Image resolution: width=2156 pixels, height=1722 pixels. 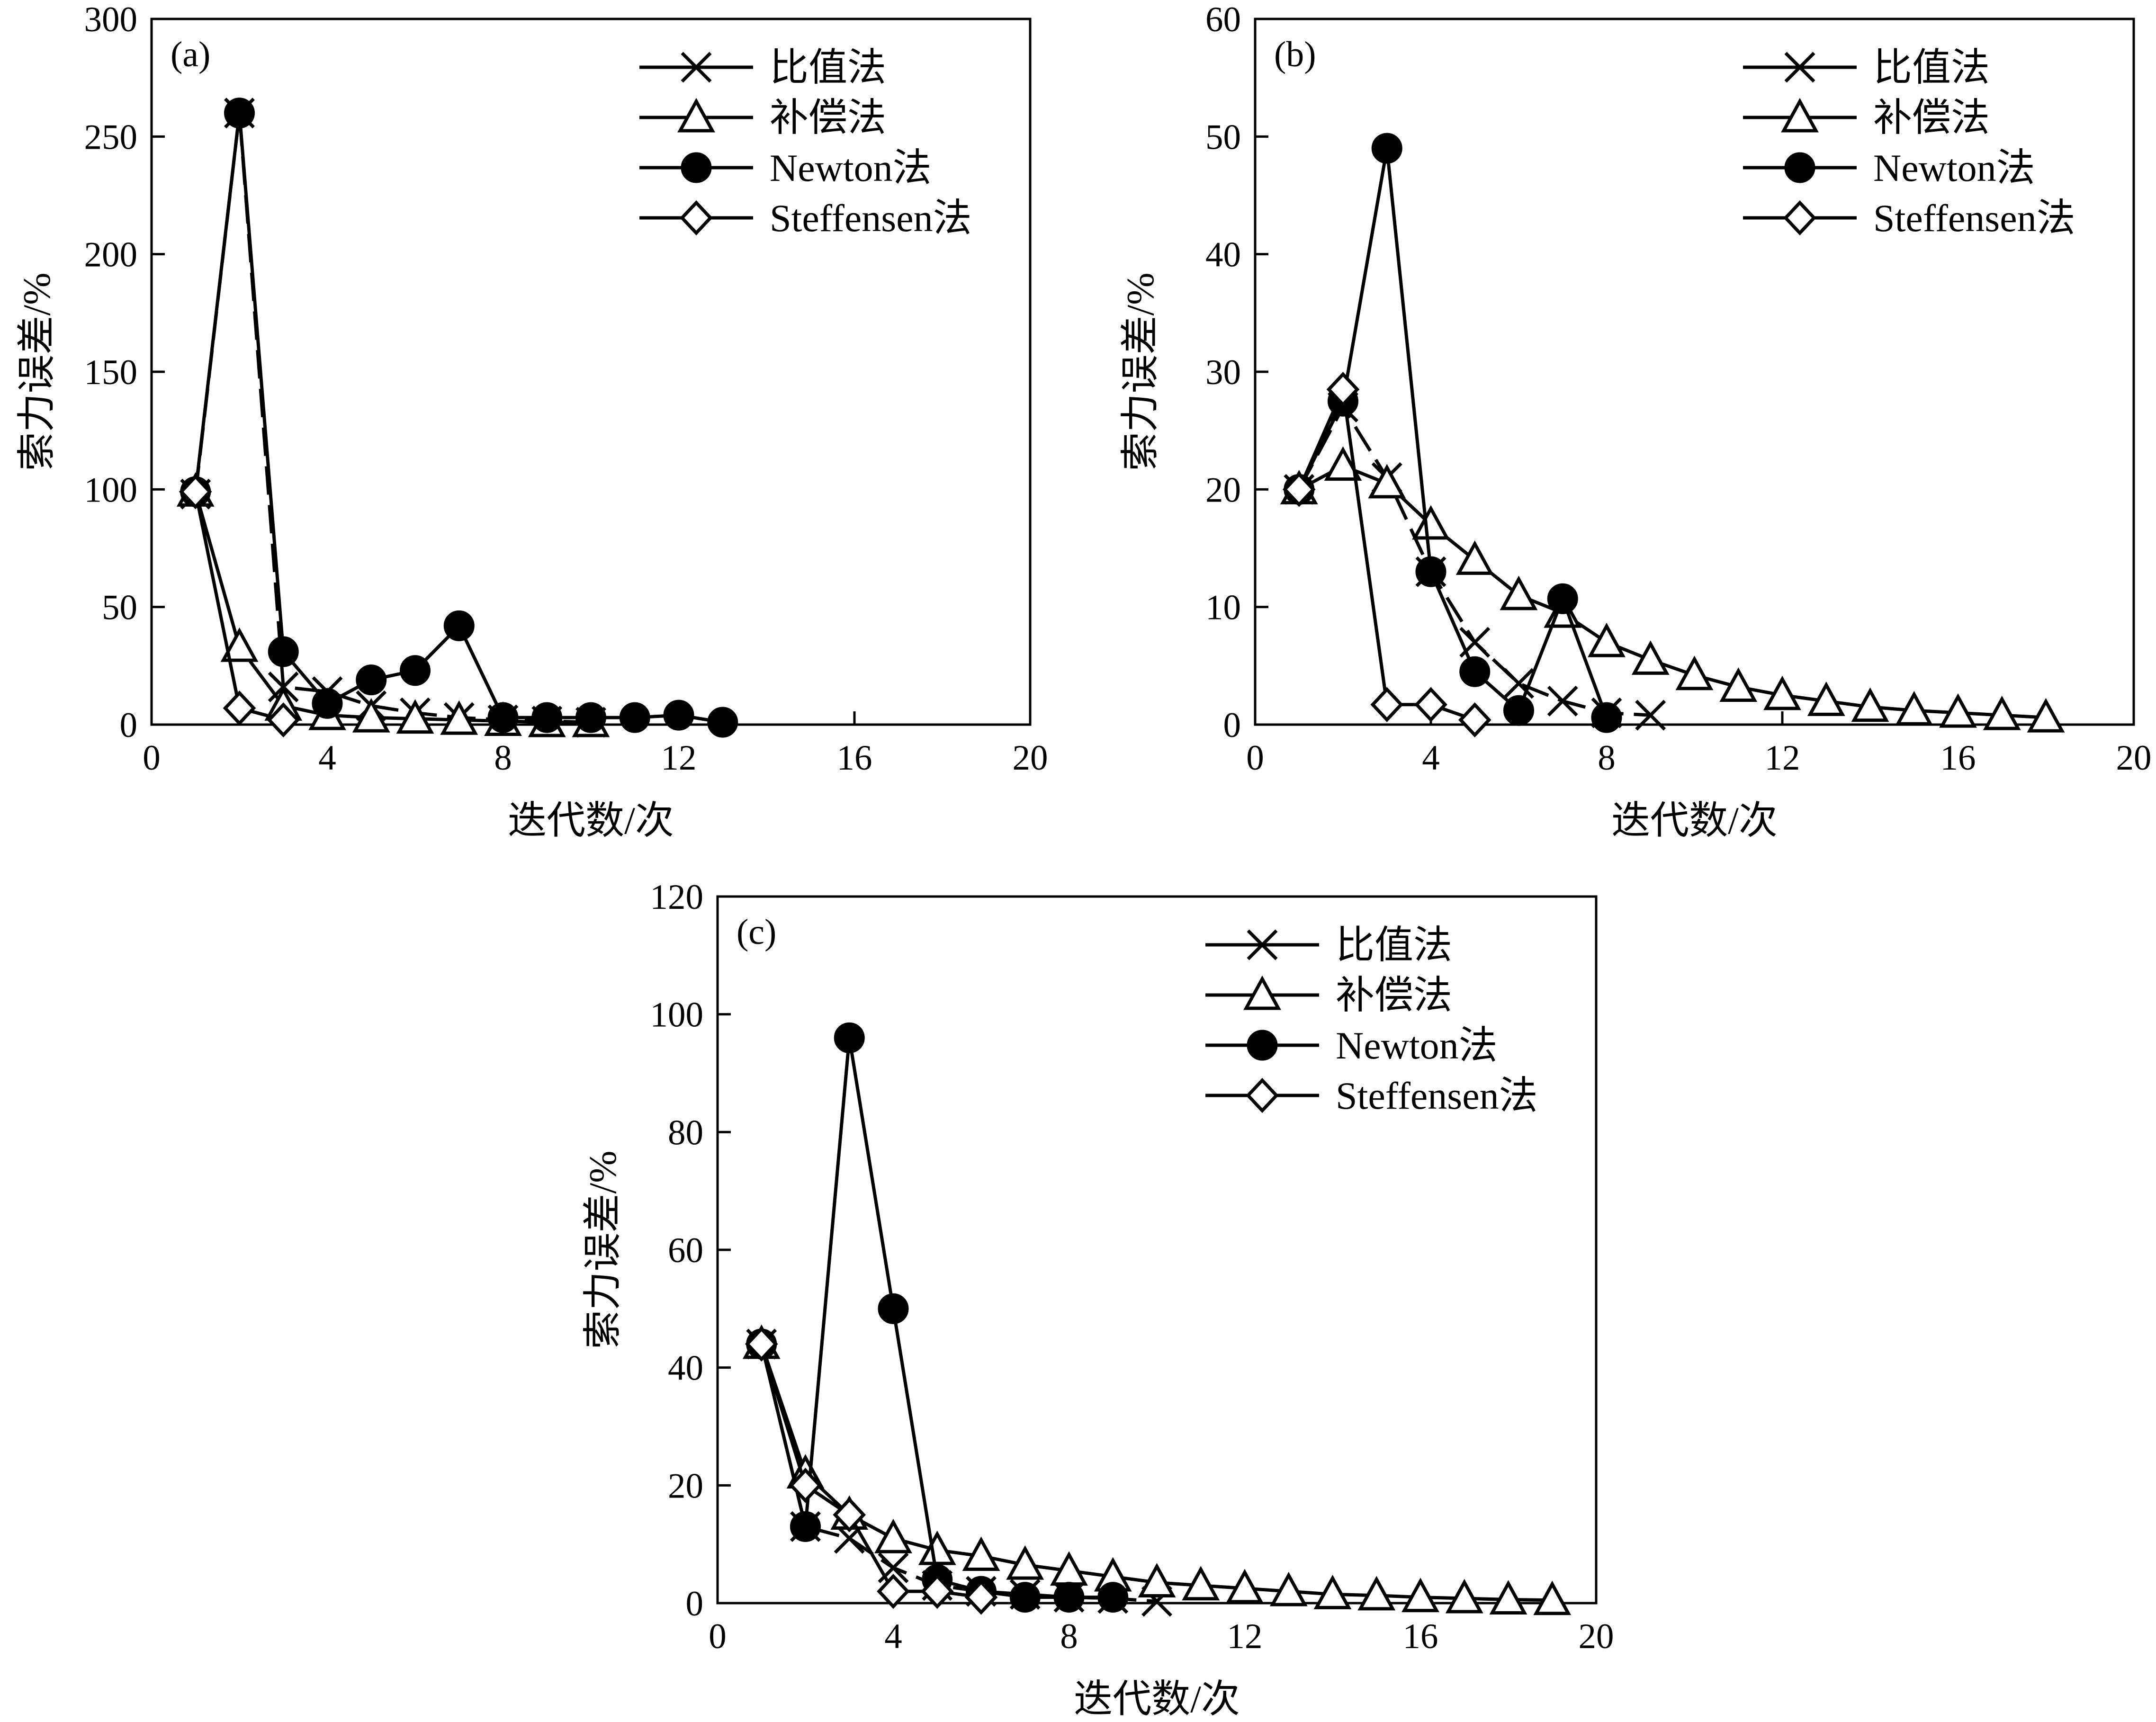 What do you see at coordinates (1958, 758) in the screenshot?
I see `x-tick-label: 16` at bounding box center [1958, 758].